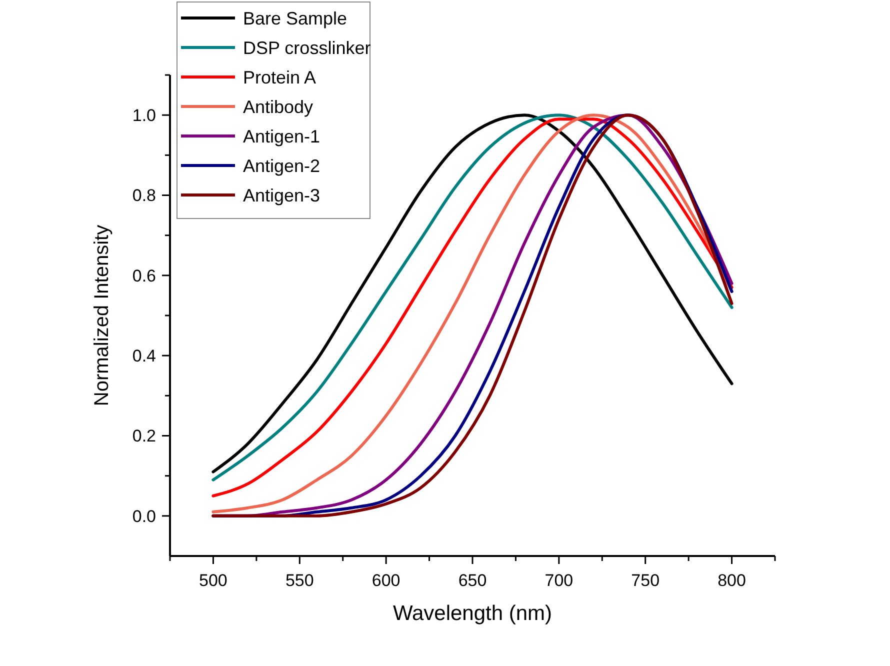 Image resolution: width=890 pixels, height=666 pixels. I want to click on legend-label: Antigen-3, so click(281, 195).